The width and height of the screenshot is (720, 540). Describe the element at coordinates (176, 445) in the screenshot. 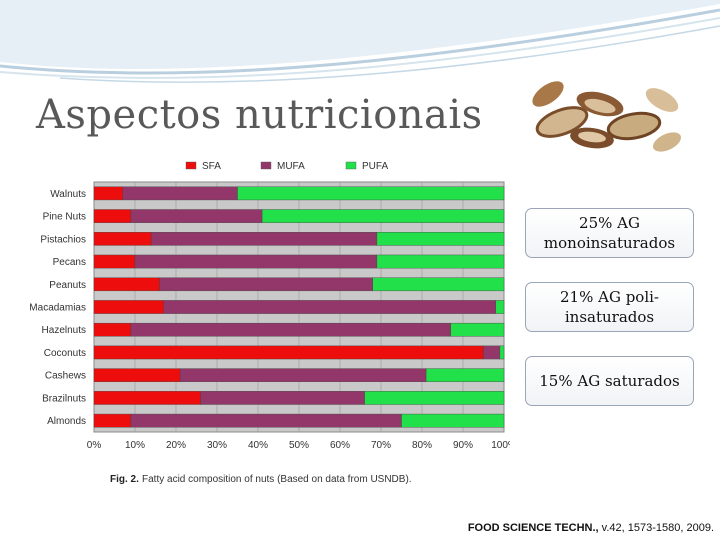

I see `x-tick-label: 20%` at that location.